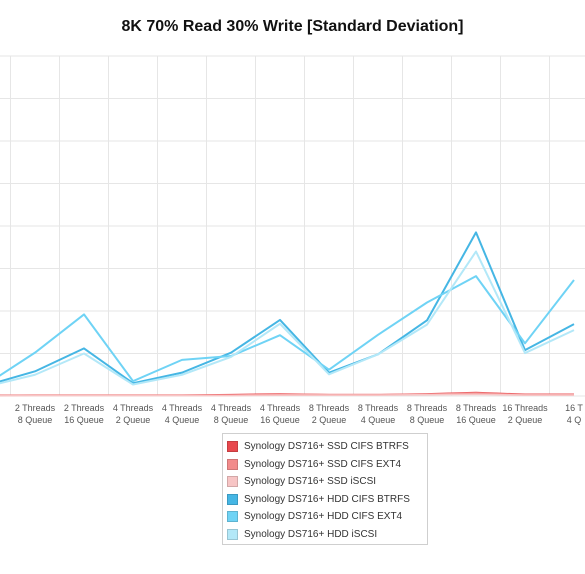 This screenshot has height=574, width=585. I want to click on legend-item: Synology DS716+ SSD iSCSI, so click(327, 482).